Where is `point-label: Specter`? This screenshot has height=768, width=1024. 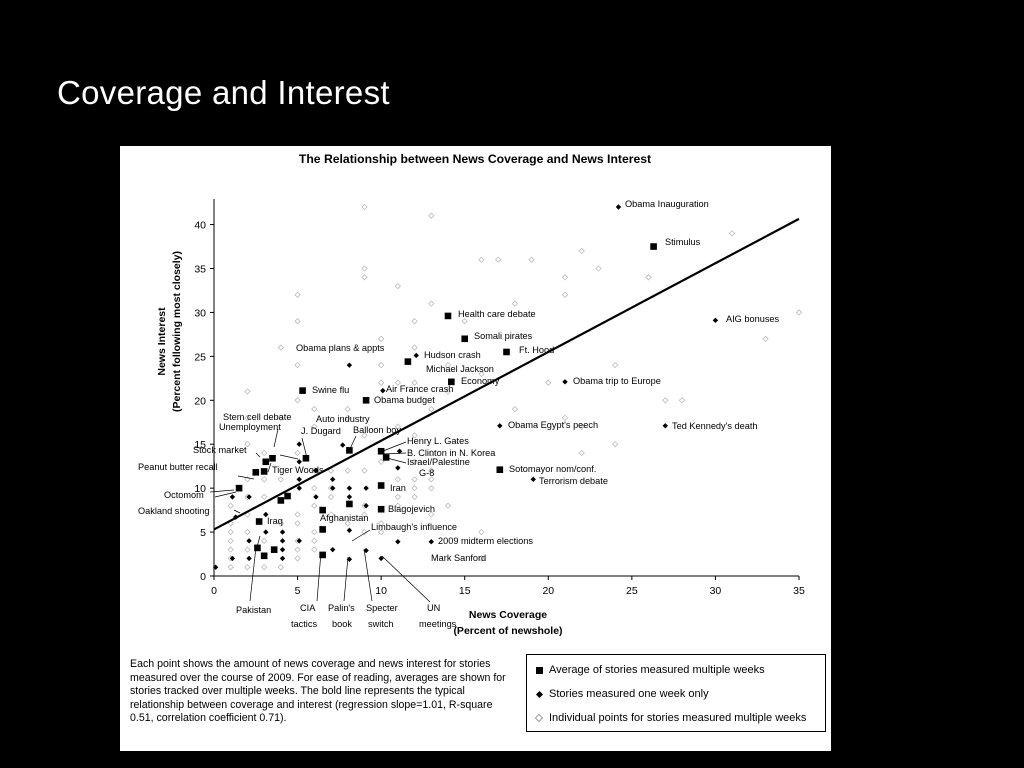
point-label: Specter is located at coordinates (382, 608).